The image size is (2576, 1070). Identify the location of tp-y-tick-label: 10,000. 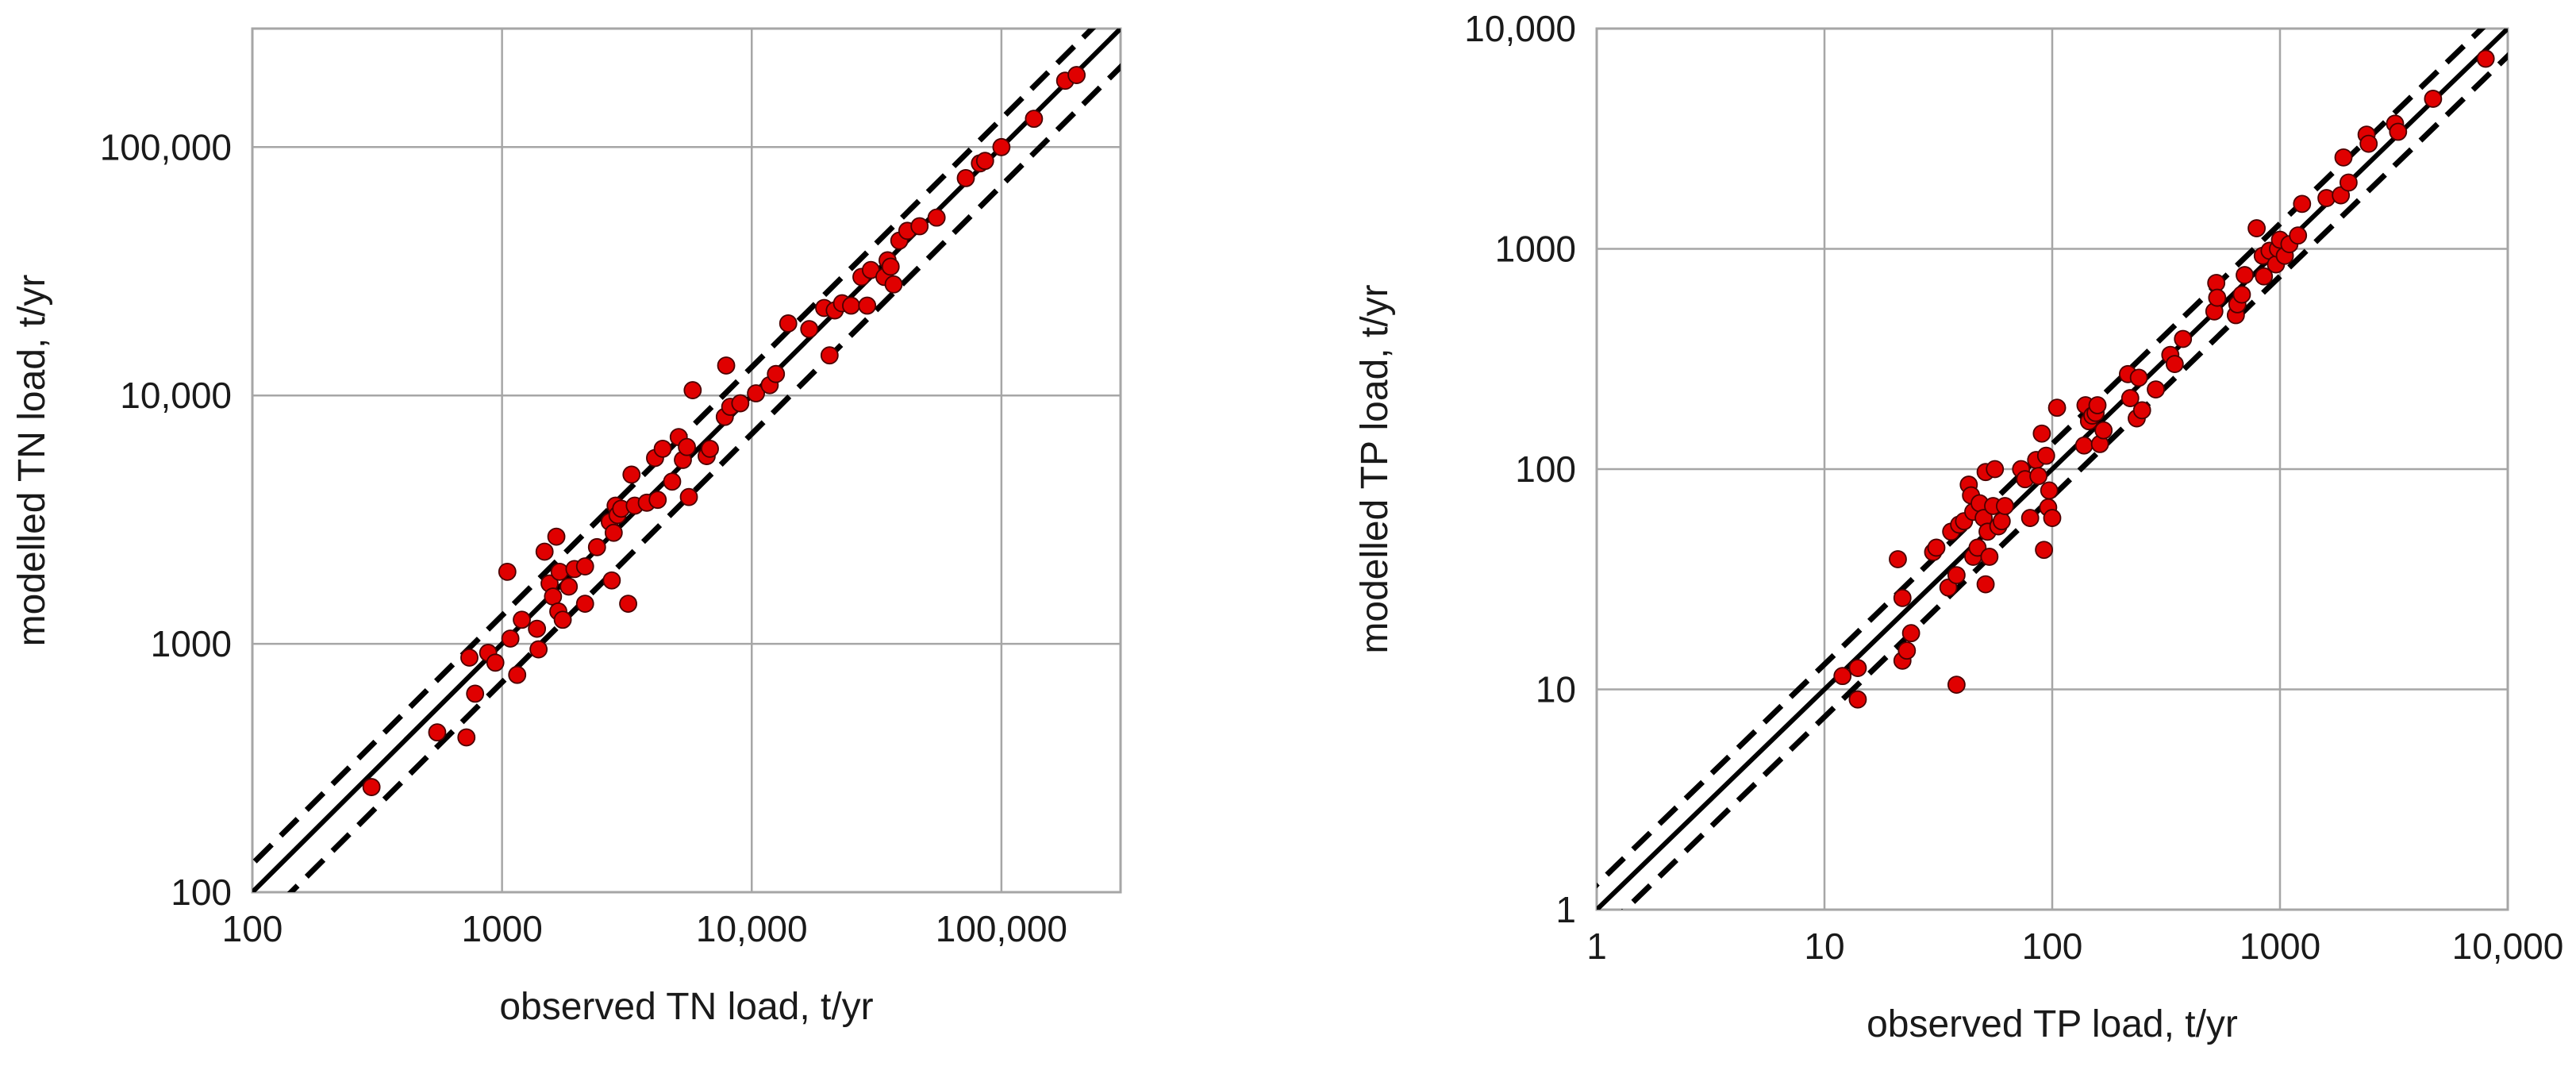
(1520, 29).